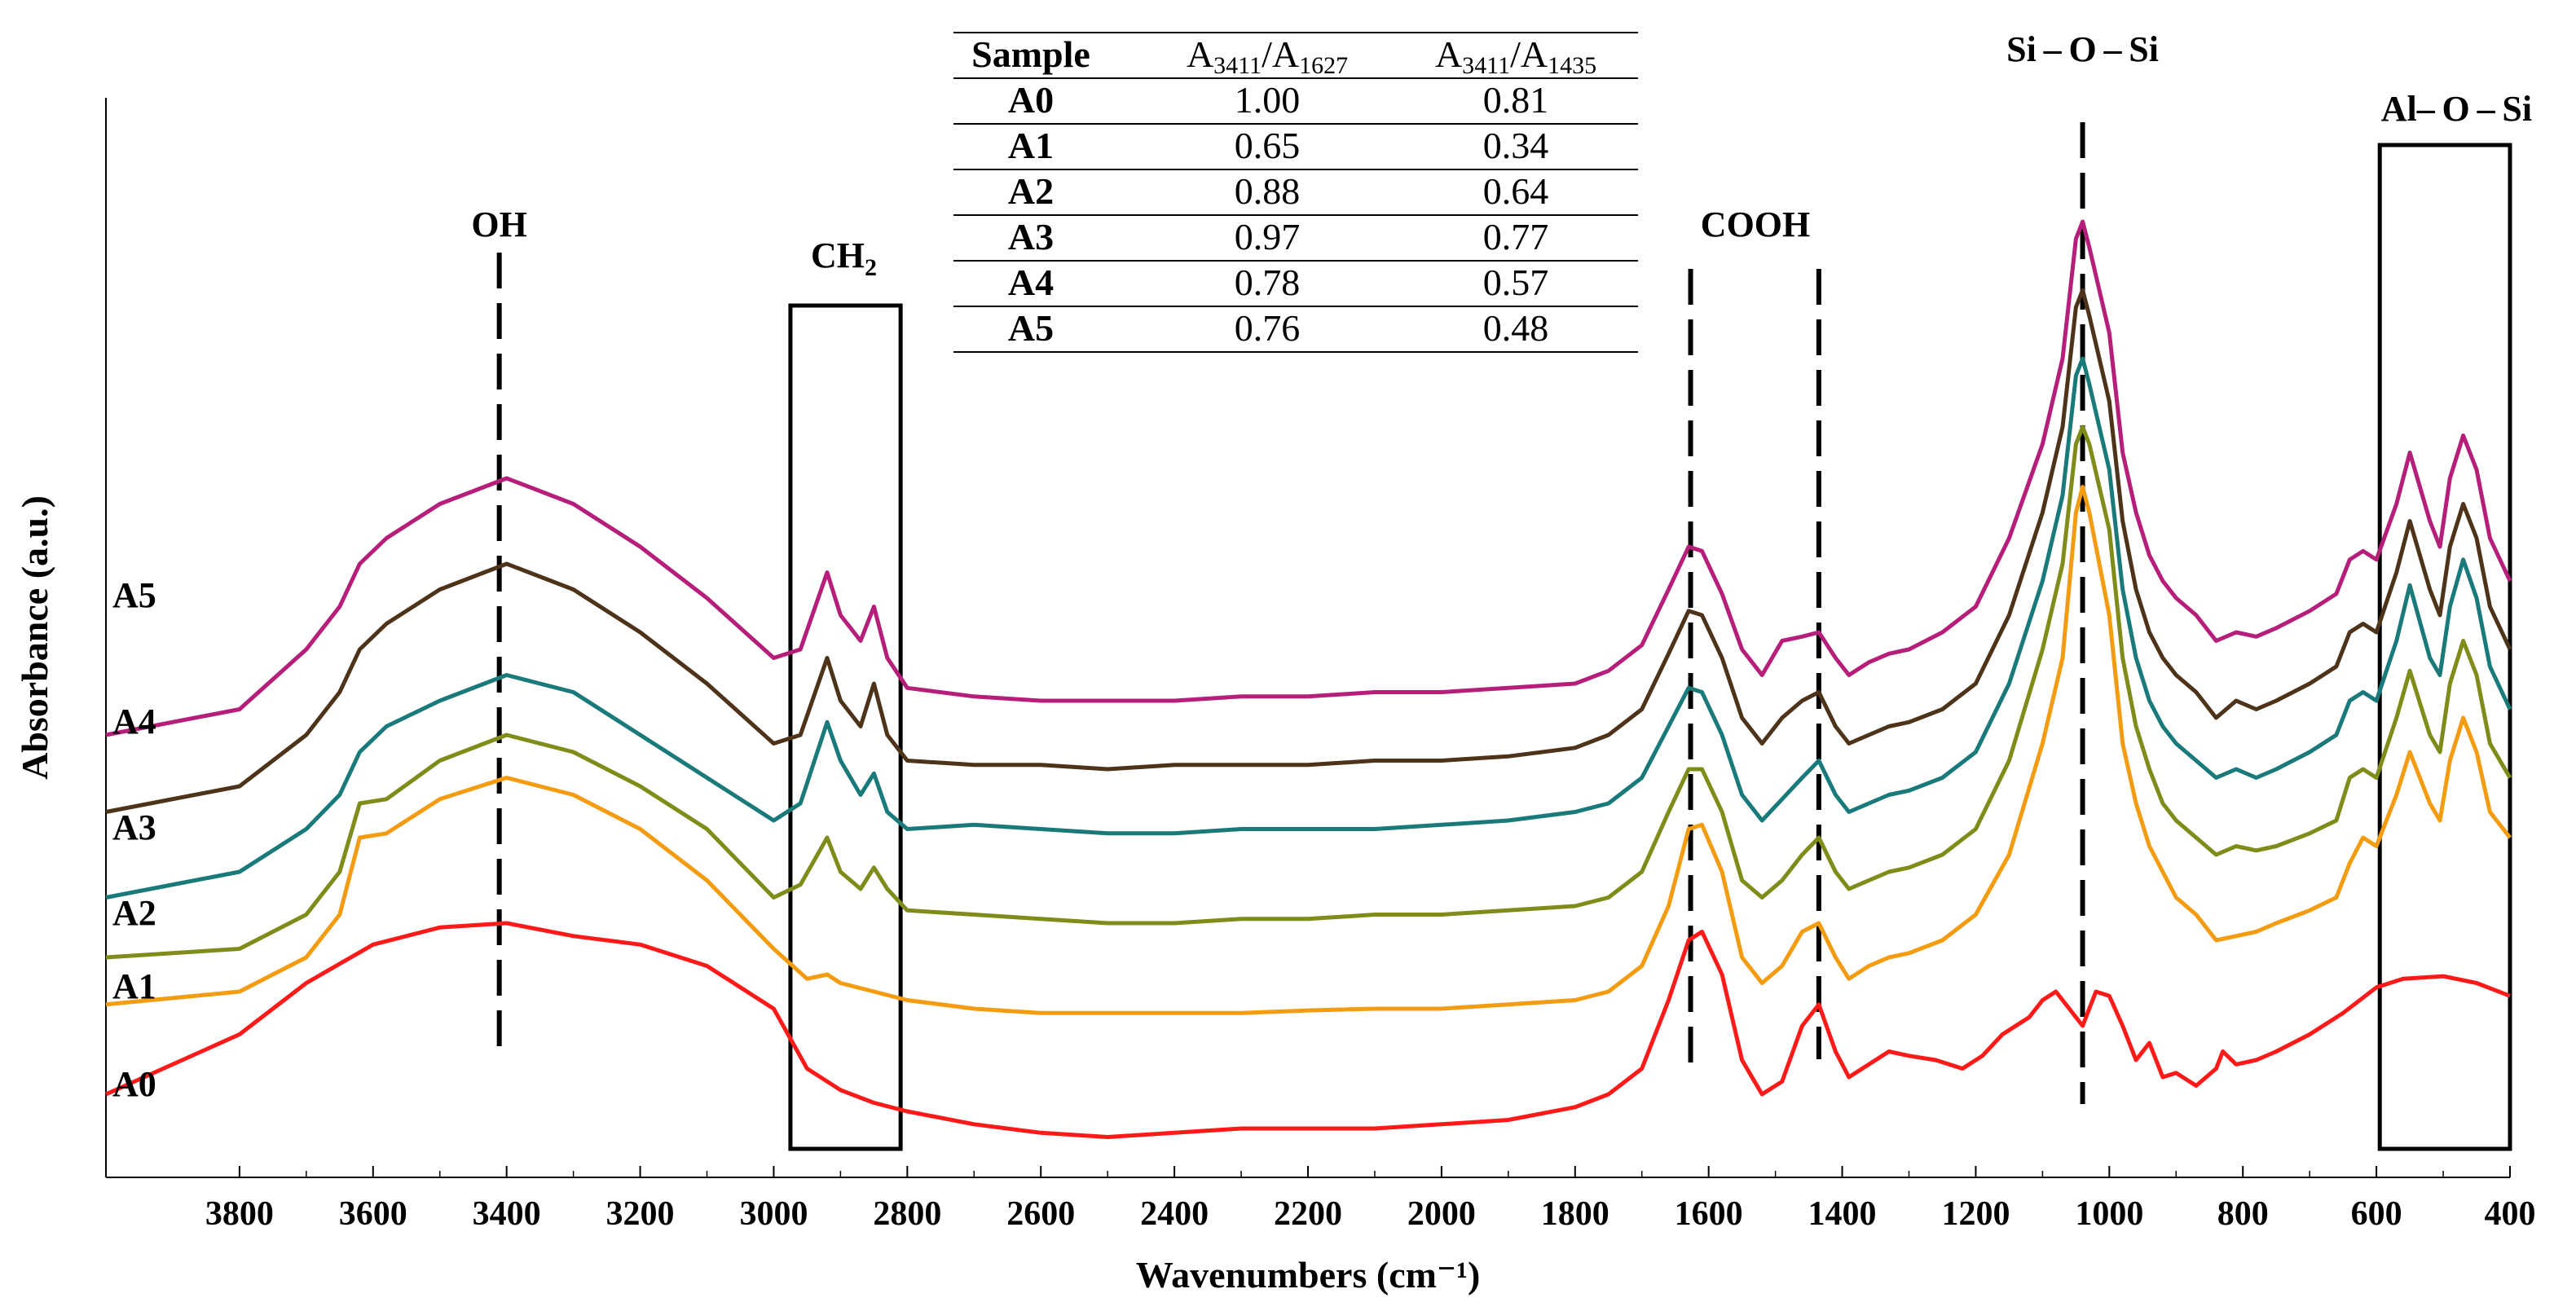 This screenshot has width=2576, height=1311. Describe the element at coordinates (134, 986) in the screenshot. I see `series-label-a1: A1` at that location.